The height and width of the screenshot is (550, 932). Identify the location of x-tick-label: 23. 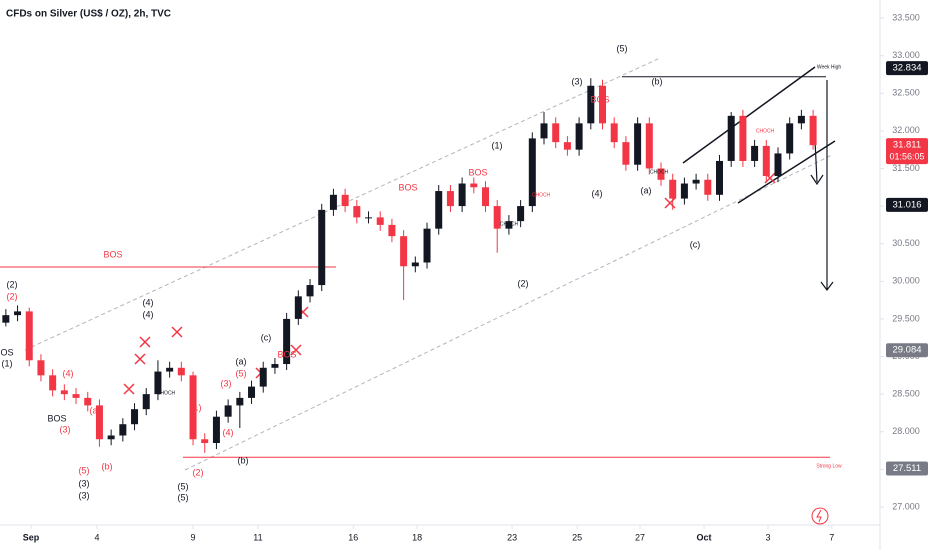
(512, 537).